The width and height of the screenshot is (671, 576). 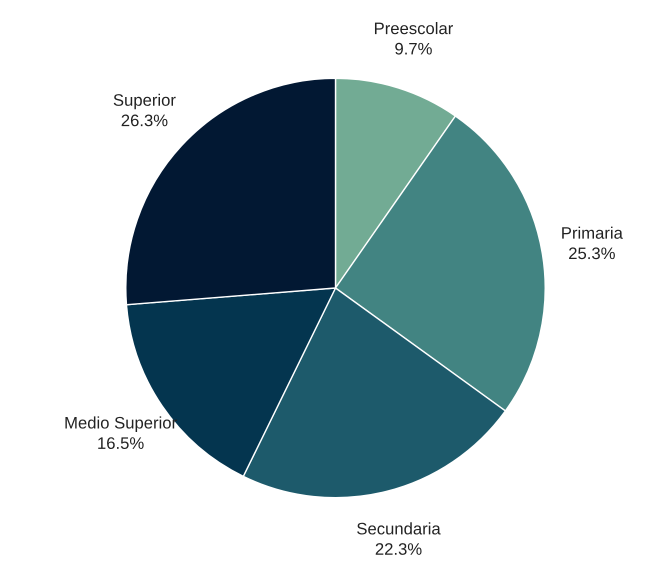 I want to click on slice-label: Primaria, so click(x=592, y=232).